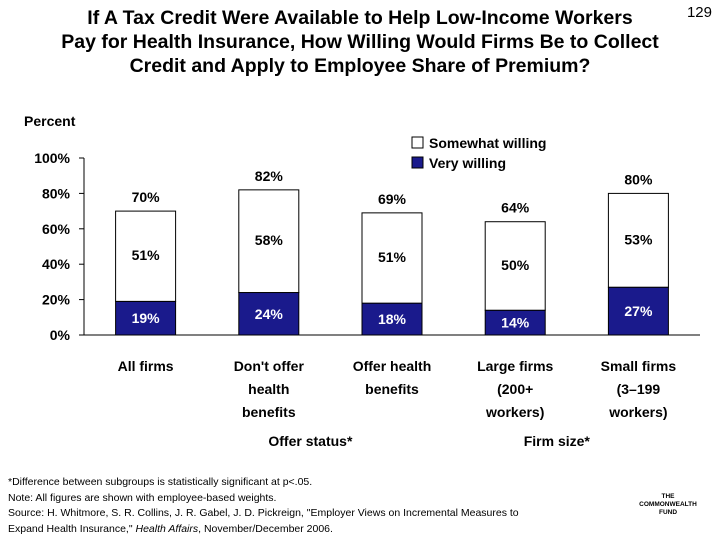  I want to click on y-tick-label: 20%, so click(56, 300).